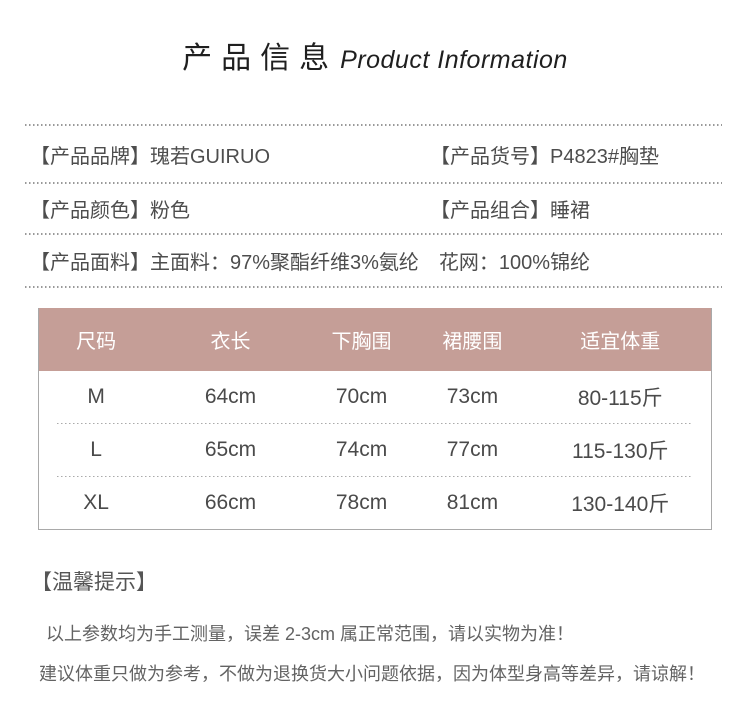 This screenshot has width=750, height=713. I want to click on attribute-fabric: 【产品面料】主面料：97%聚酯纤维3%氨纶 花网：100%锦纶, so click(310, 260).